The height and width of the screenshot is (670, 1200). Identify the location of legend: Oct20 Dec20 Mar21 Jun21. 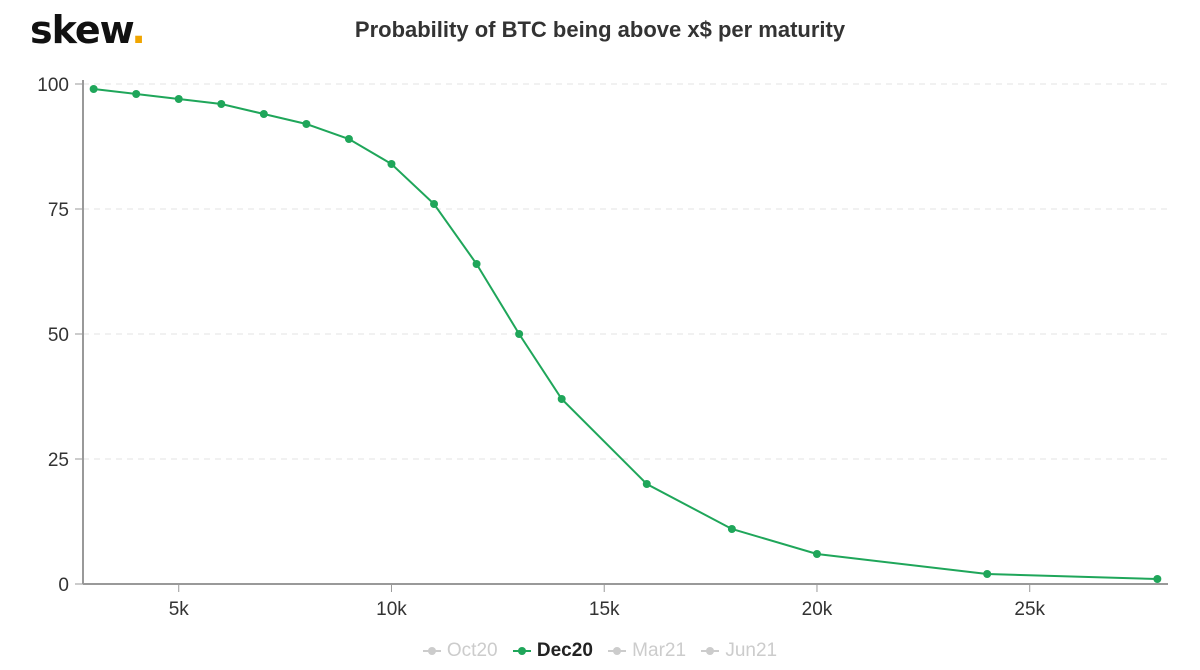
(600, 651).